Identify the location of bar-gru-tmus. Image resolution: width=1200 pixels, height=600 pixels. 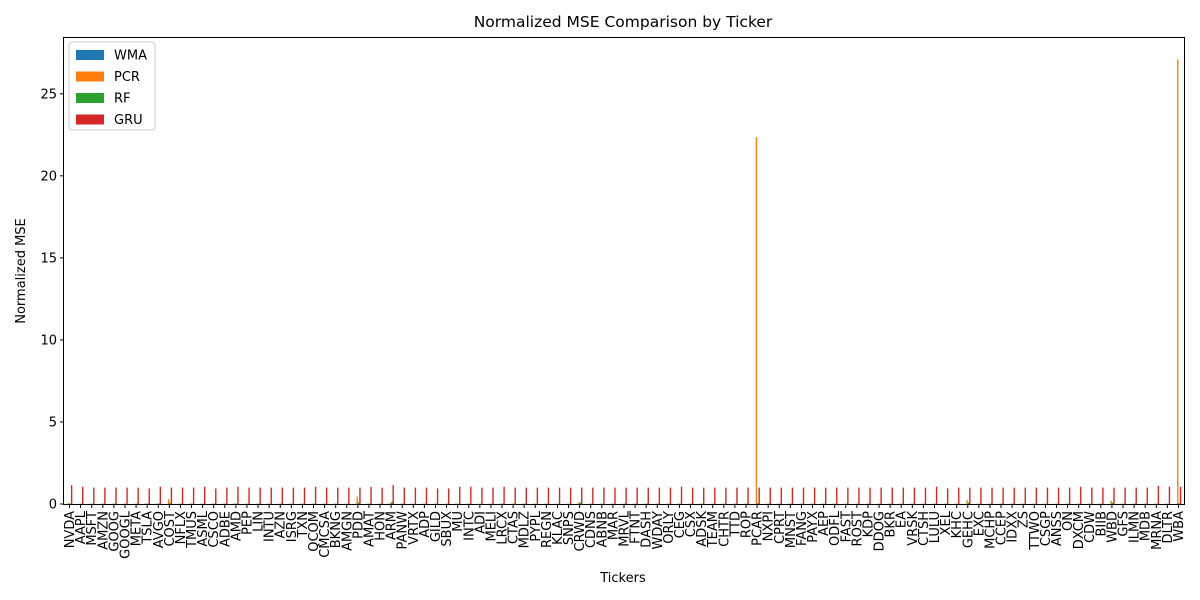
(193, 495).